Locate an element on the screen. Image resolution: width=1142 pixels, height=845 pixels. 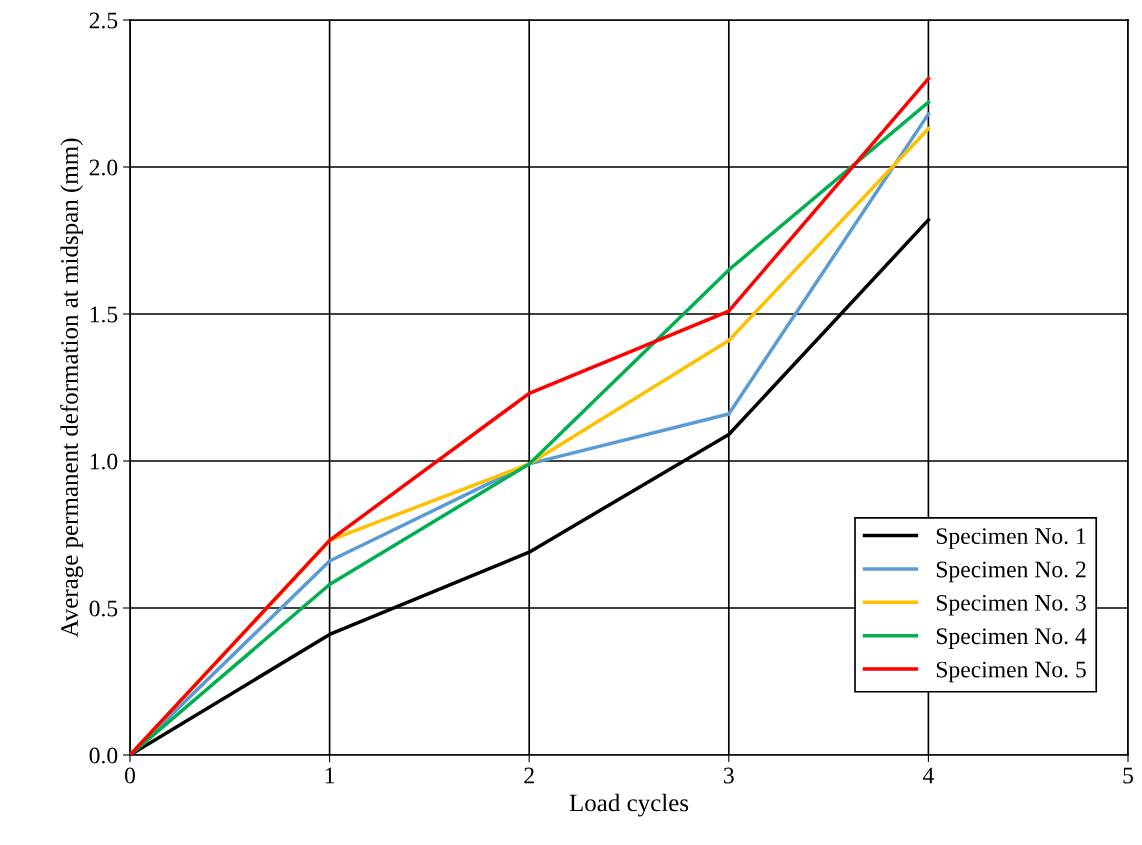
legend-label: Specimen No. 1 is located at coordinates (1011, 538).